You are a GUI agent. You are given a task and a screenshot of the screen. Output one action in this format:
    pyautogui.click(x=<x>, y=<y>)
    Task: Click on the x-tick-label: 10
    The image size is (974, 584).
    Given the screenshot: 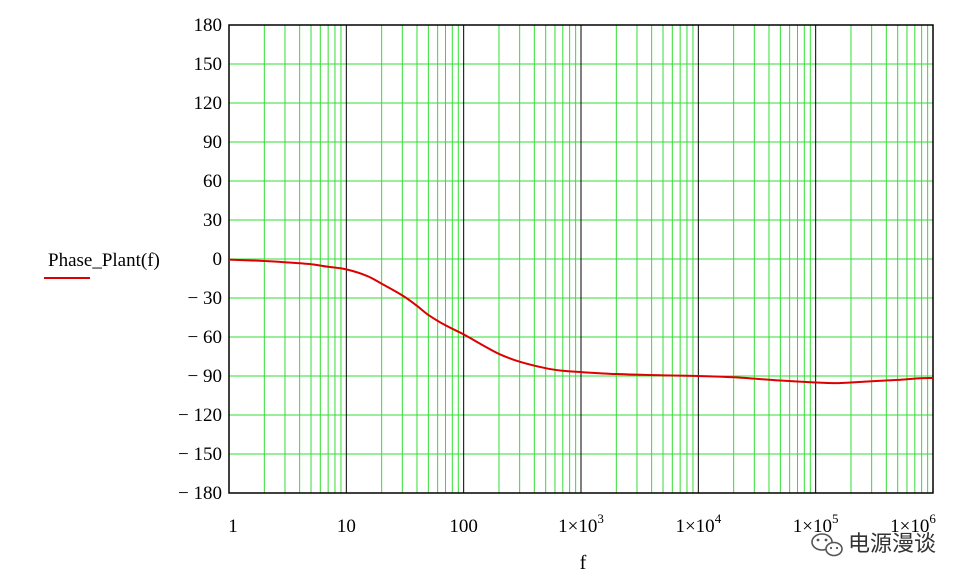 What is the action you would take?
    pyautogui.click(x=346, y=526)
    